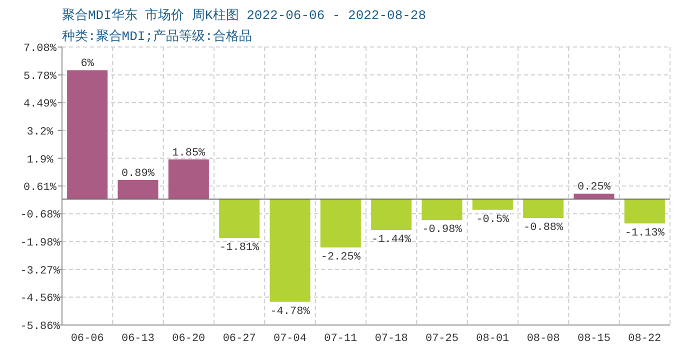 The height and width of the screenshot is (350, 700). Describe the element at coordinates (544, 228) in the screenshot. I see `data-label: -0.88%` at that location.